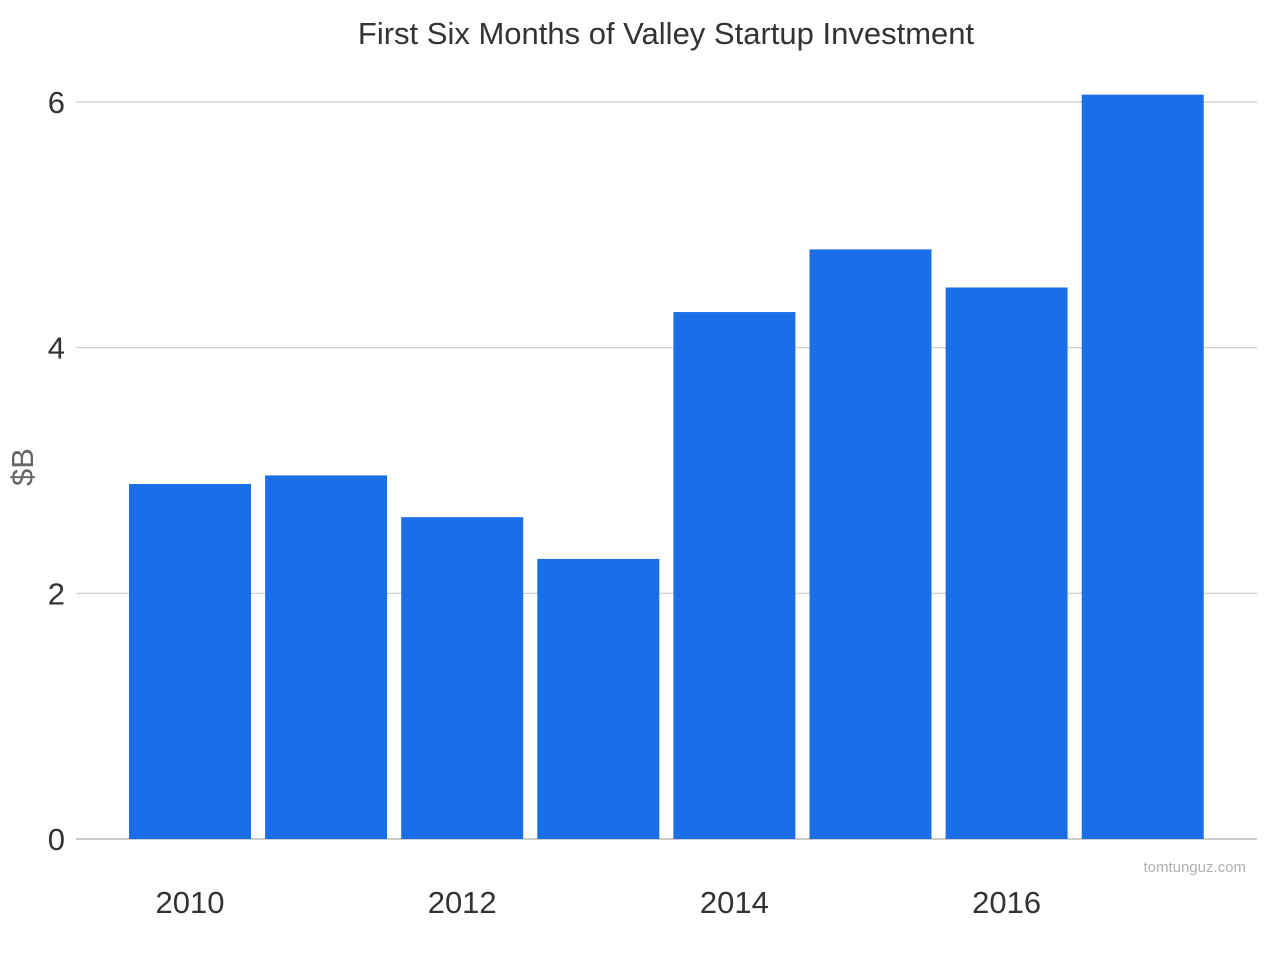 The width and height of the screenshot is (1280, 965). I want to click on bar-2014, so click(734, 575).